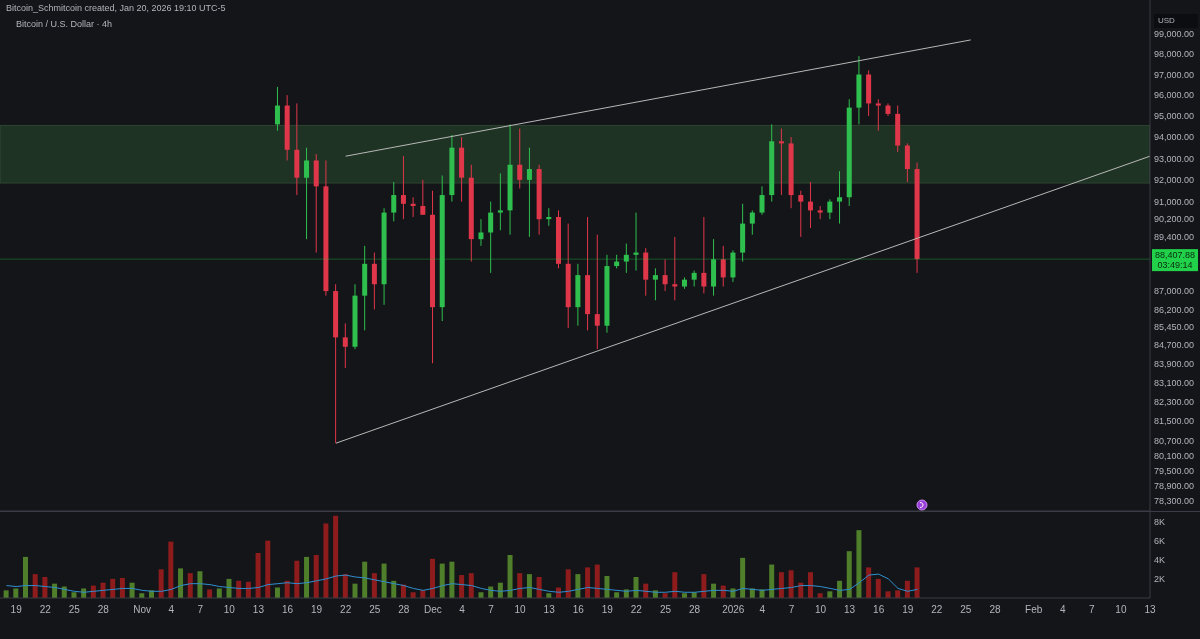 The width and height of the screenshot is (1200, 639). Describe the element at coordinates (1034, 610) in the screenshot. I see `x-tick-label: Feb` at that location.